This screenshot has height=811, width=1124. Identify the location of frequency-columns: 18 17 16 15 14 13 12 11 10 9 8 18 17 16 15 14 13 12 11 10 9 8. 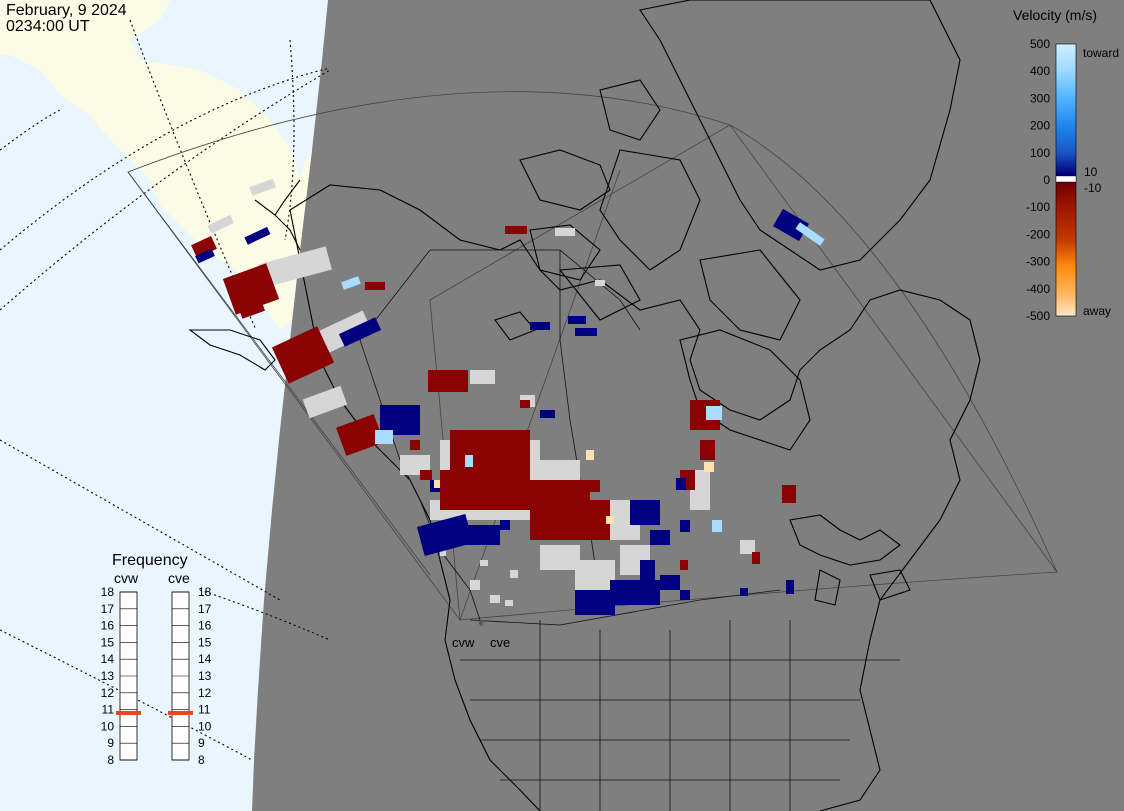
(156, 676).